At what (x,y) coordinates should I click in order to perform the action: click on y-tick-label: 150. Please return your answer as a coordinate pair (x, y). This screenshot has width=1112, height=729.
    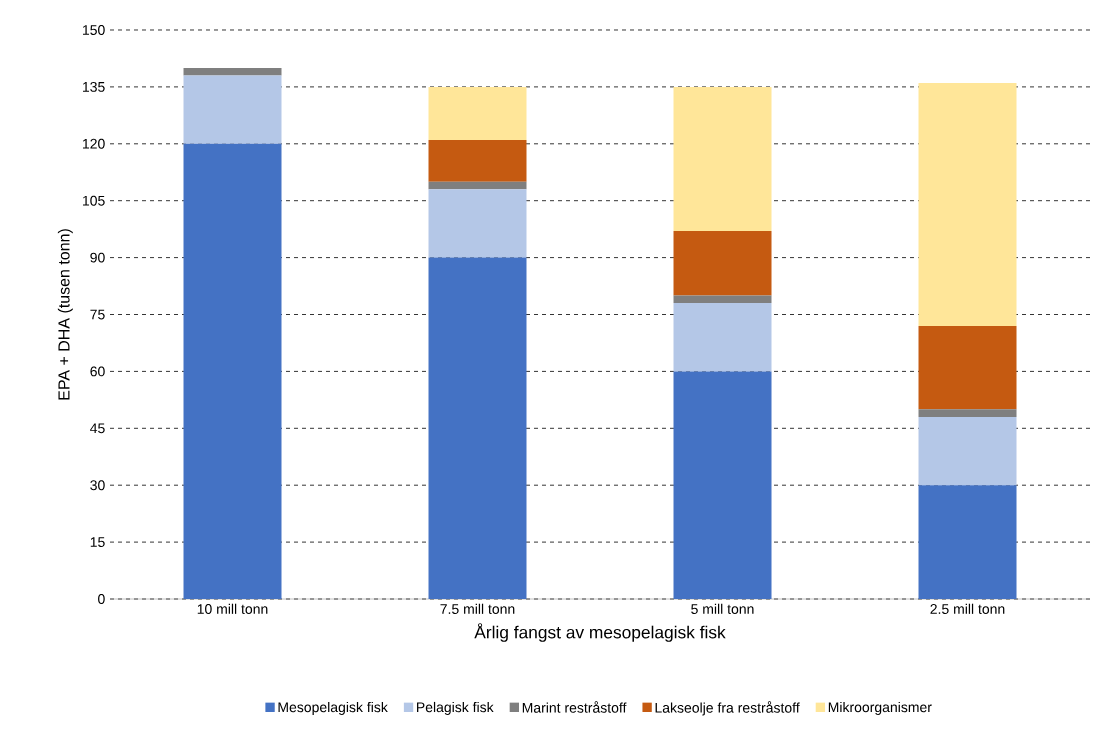
    Looking at the image, I should click on (94, 30).